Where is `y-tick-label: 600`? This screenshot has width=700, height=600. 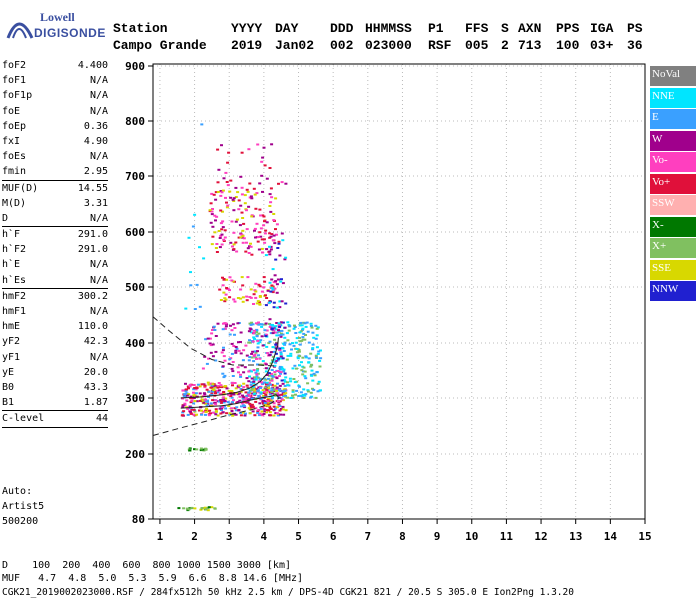 y-tick-label: 600 is located at coordinates (135, 232).